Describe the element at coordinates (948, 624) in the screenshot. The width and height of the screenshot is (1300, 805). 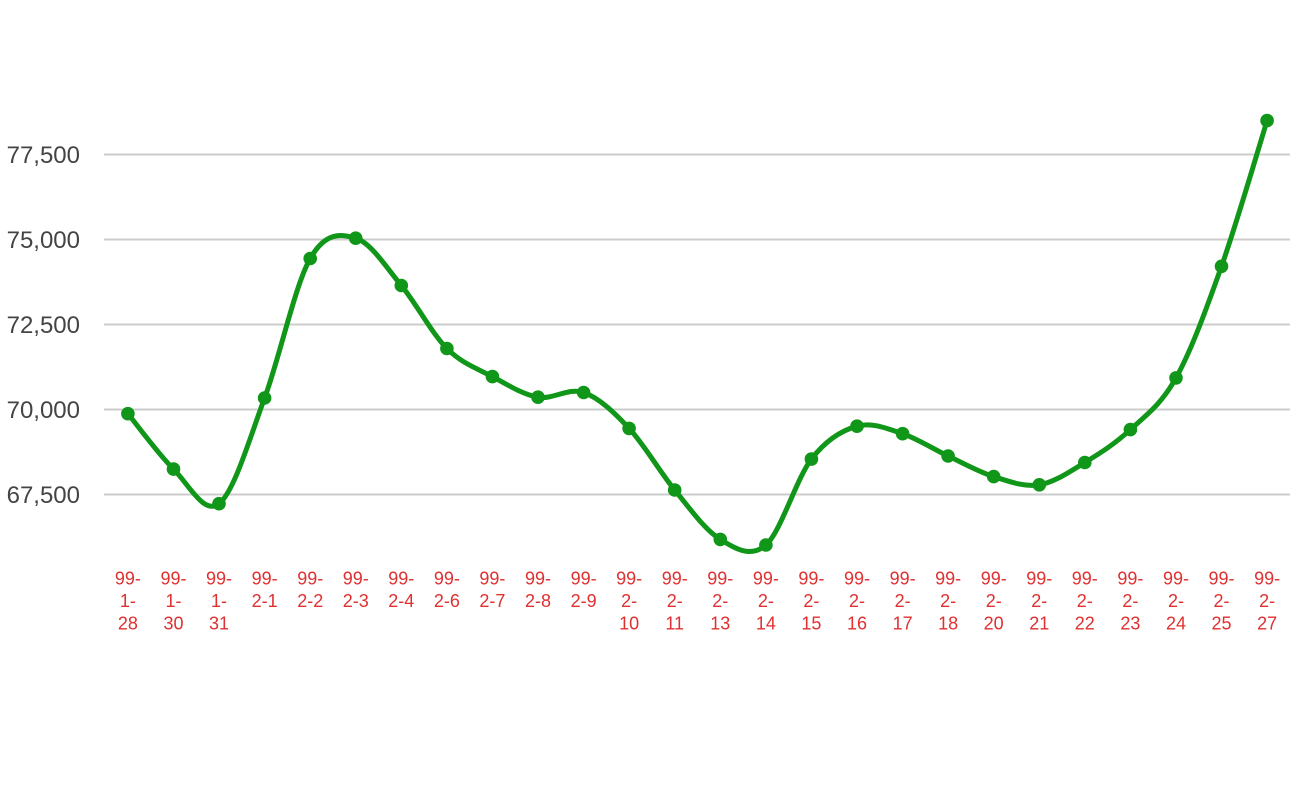
I see `svg-text: 18` at that location.